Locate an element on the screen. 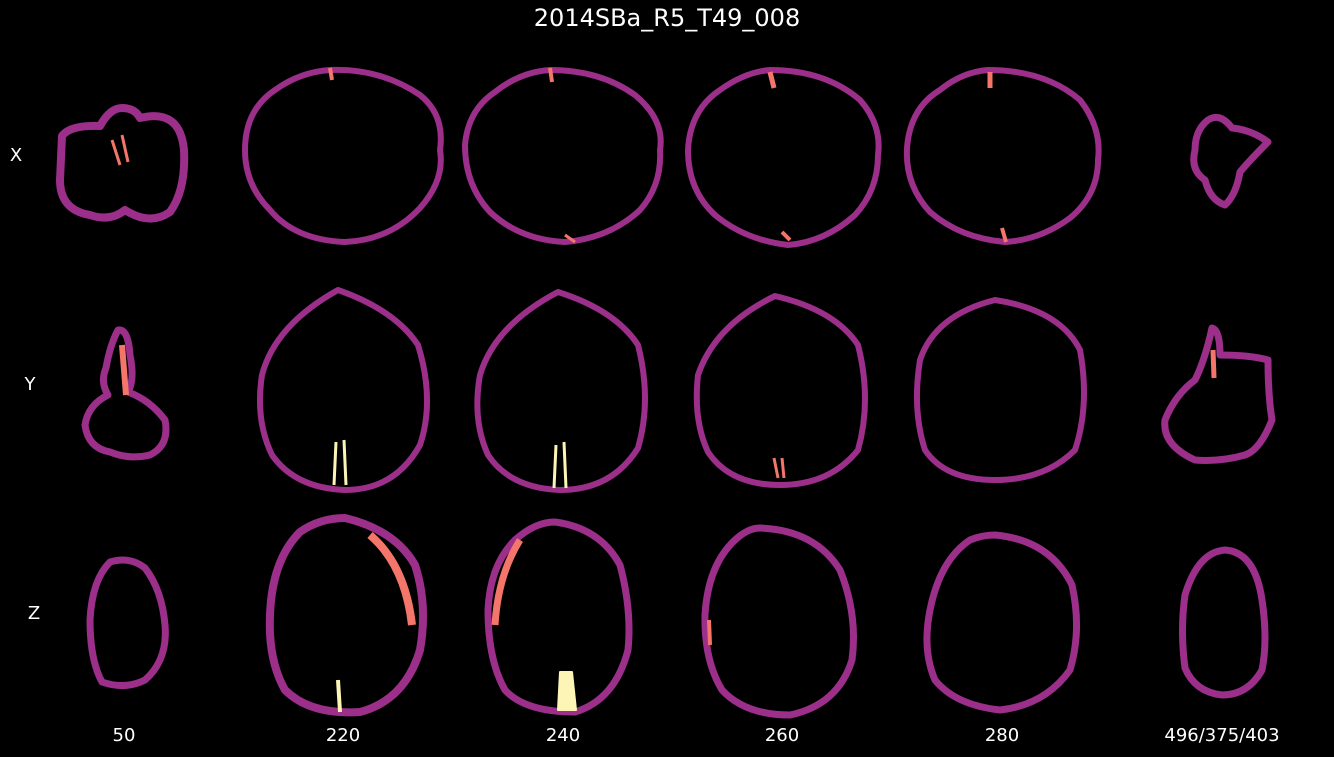 Image resolution: width=1334 pixels, height=757 pixels. slice-x-summary is located at coordinates (1231, 161).